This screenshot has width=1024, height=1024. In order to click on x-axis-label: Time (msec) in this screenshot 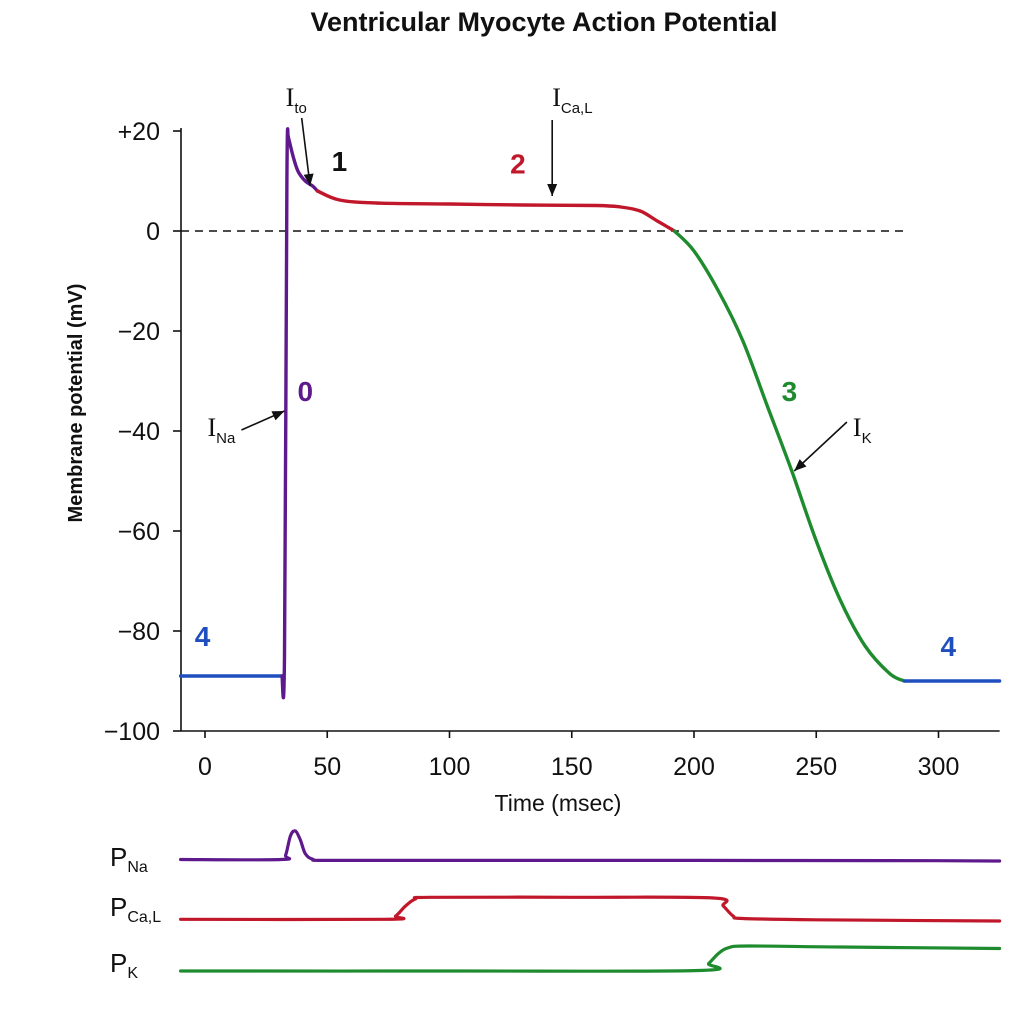, I will do `click(558, 803)`.